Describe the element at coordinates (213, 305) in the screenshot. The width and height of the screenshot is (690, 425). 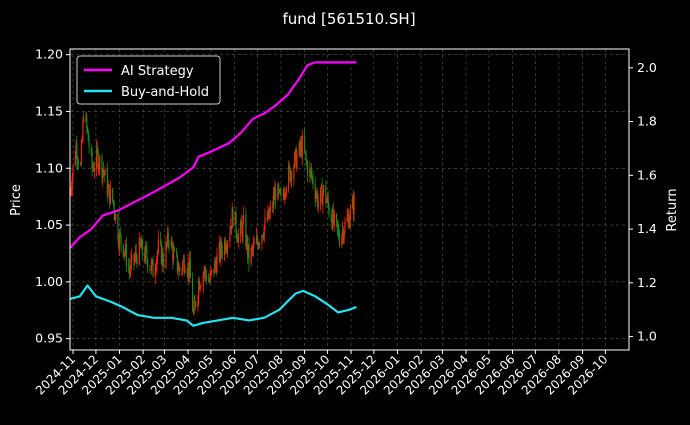
I see `buy-and-hold-line` at that location.